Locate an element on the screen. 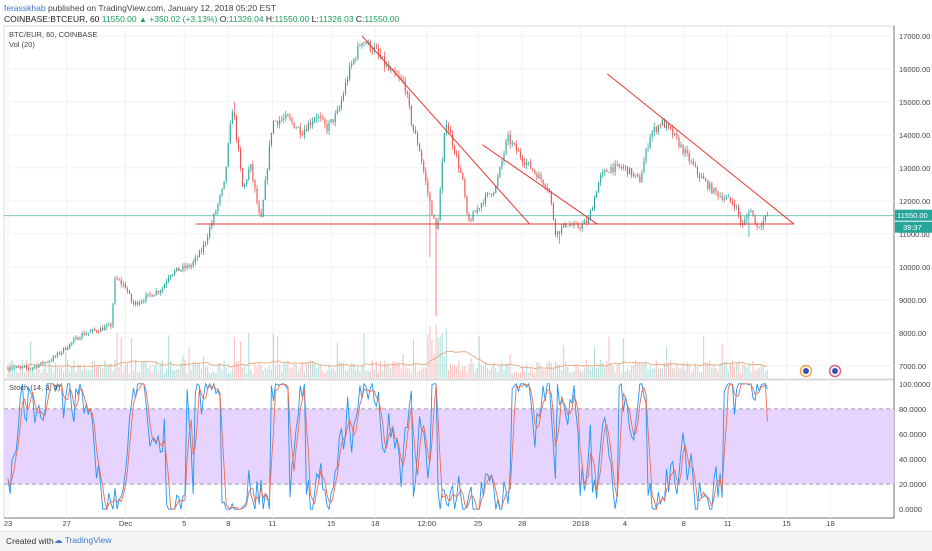  author-link: ferasskhab is located at coordinates (25, 8).